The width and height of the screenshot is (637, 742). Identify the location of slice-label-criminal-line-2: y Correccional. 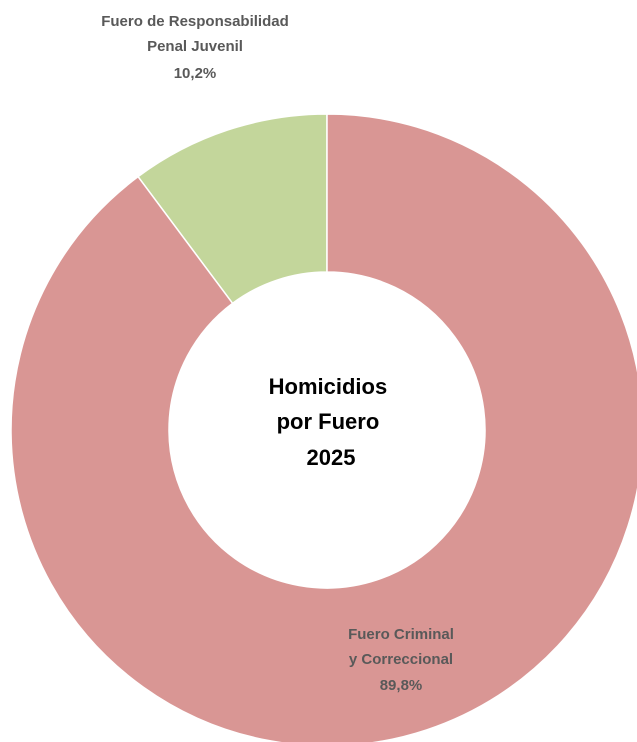
(401, 659).